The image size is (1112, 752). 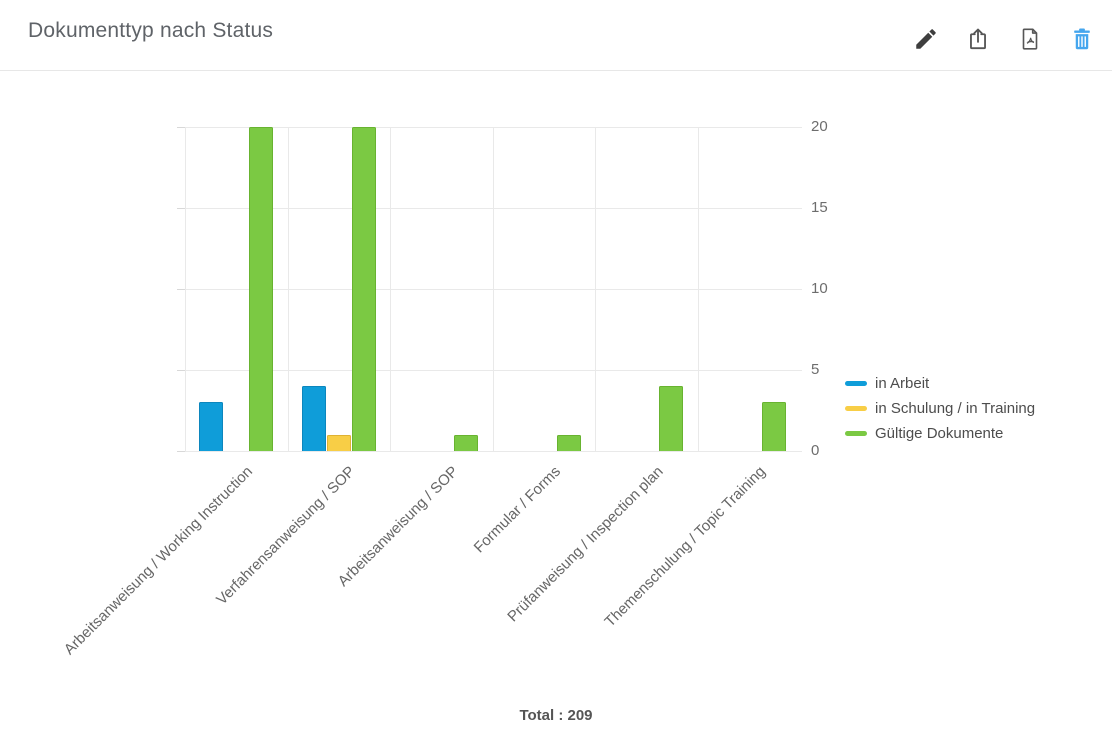 I want to click on x-category-label: Formular / Forms, so click(x=517, y=510).